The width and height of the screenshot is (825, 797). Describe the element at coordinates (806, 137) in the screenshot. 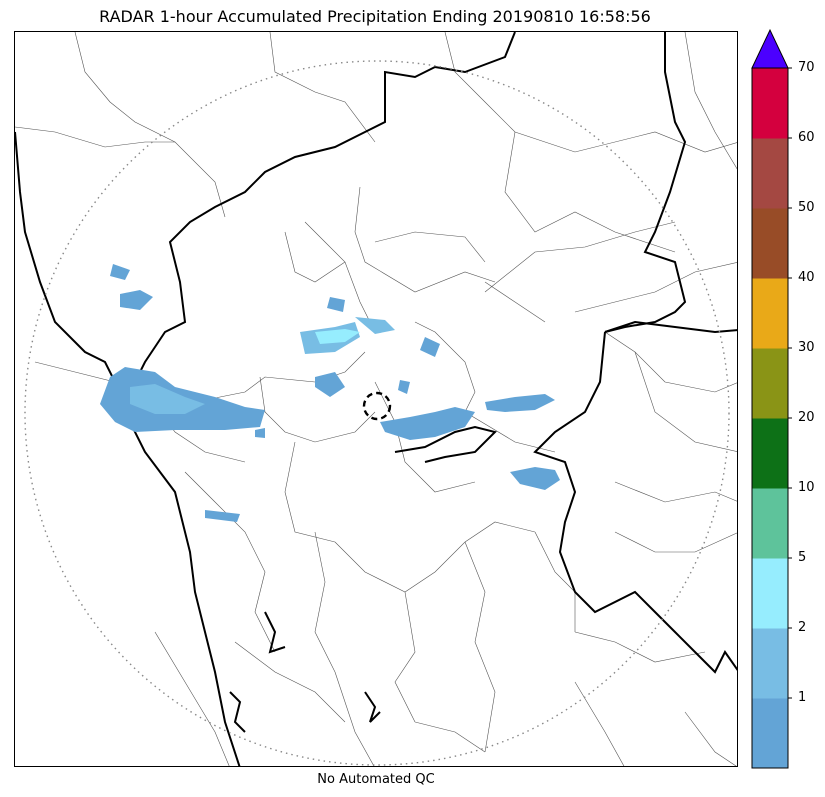

I see `colorbar-tick-label: 60` at that location.